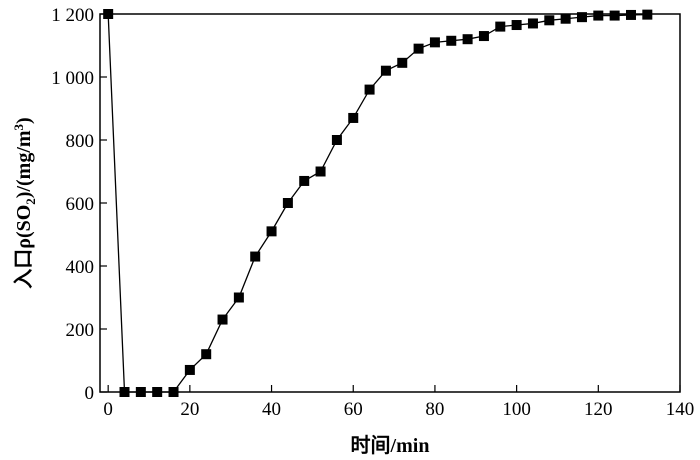 The height and width of the screenshot is (460, 700). Describe the element at coordinates (24, 120) in the screenshot. I see `y-axis-title-suffix: )` at that location.